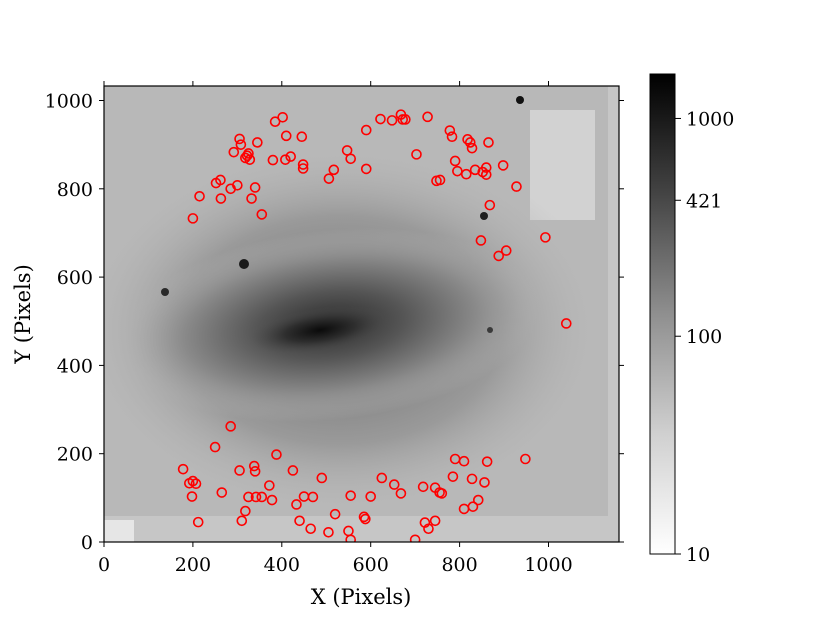 The height and width of the screenshot is (623, 830). I want to click on x-tick-label: 600, so click(371, 565).